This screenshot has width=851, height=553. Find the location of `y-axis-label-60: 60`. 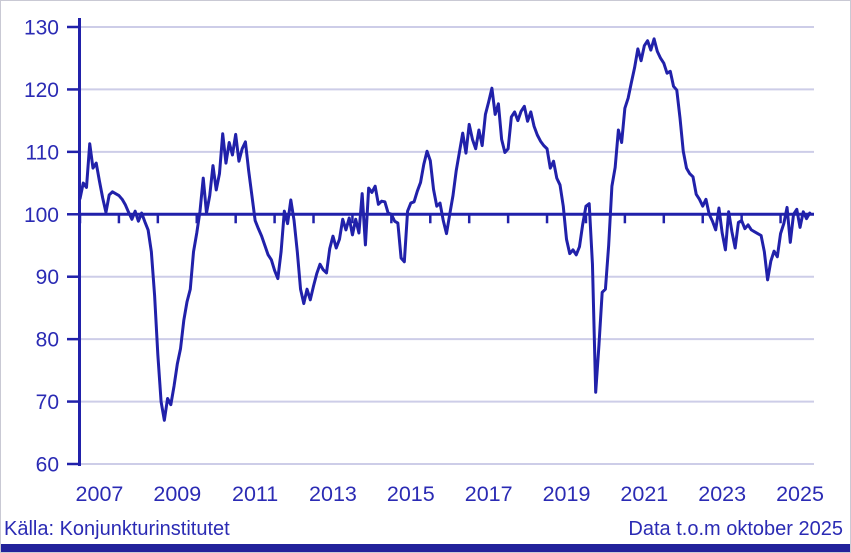

y-axis-label-60: 60 is located at coordinates (47, 465).